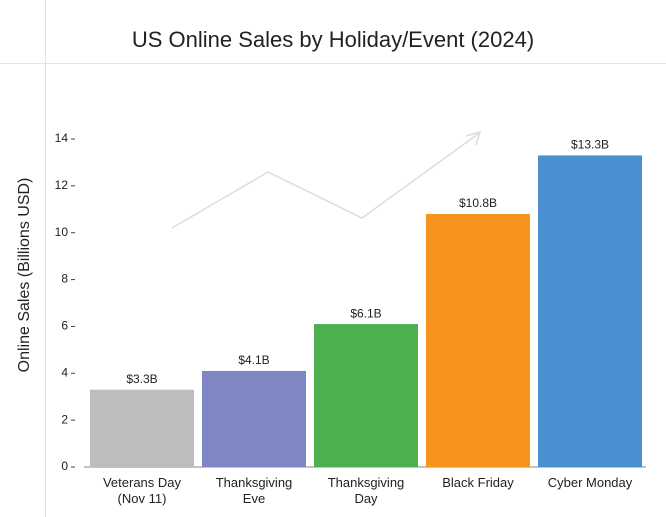  I want to click on value-label: $3.3B, so click(141, 379).